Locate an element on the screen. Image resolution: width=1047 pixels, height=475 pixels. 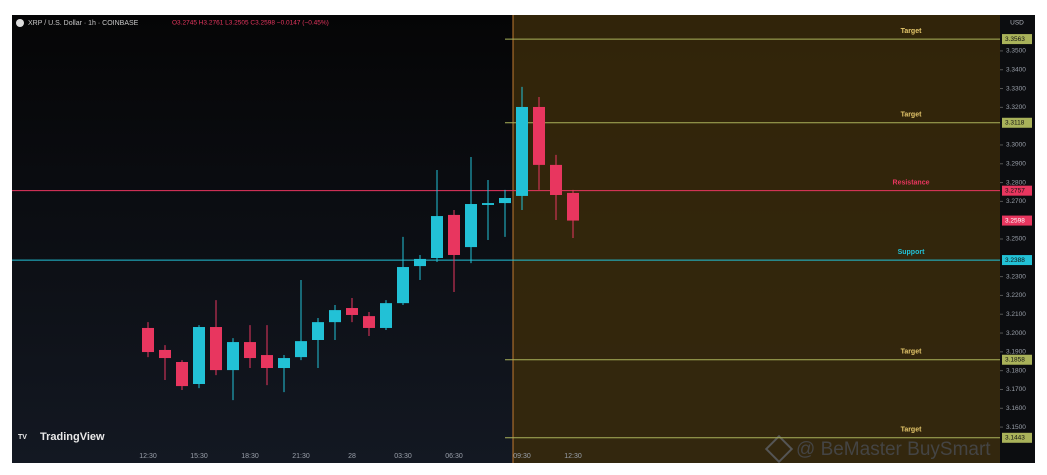
current-price: 3.2598 is located at coordinates (1015, 220).